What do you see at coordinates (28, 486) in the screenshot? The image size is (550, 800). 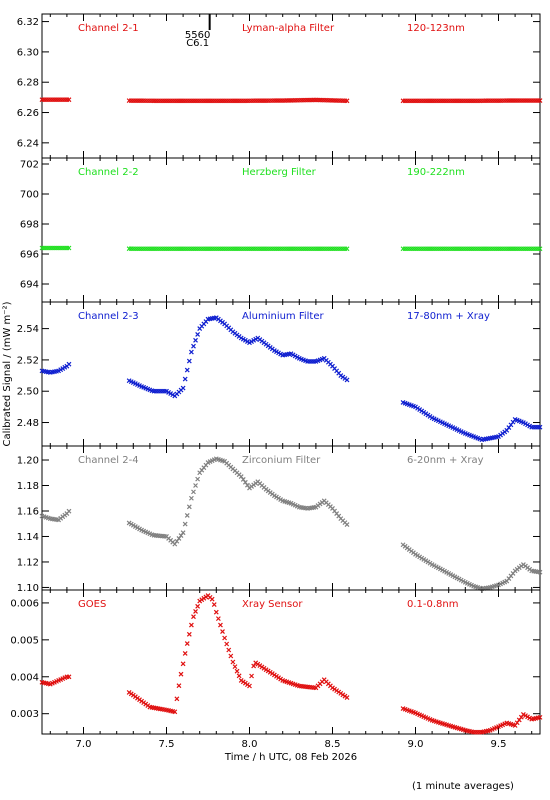 I see `y-tick-label: 1.18` at bounding box center [28, 486].